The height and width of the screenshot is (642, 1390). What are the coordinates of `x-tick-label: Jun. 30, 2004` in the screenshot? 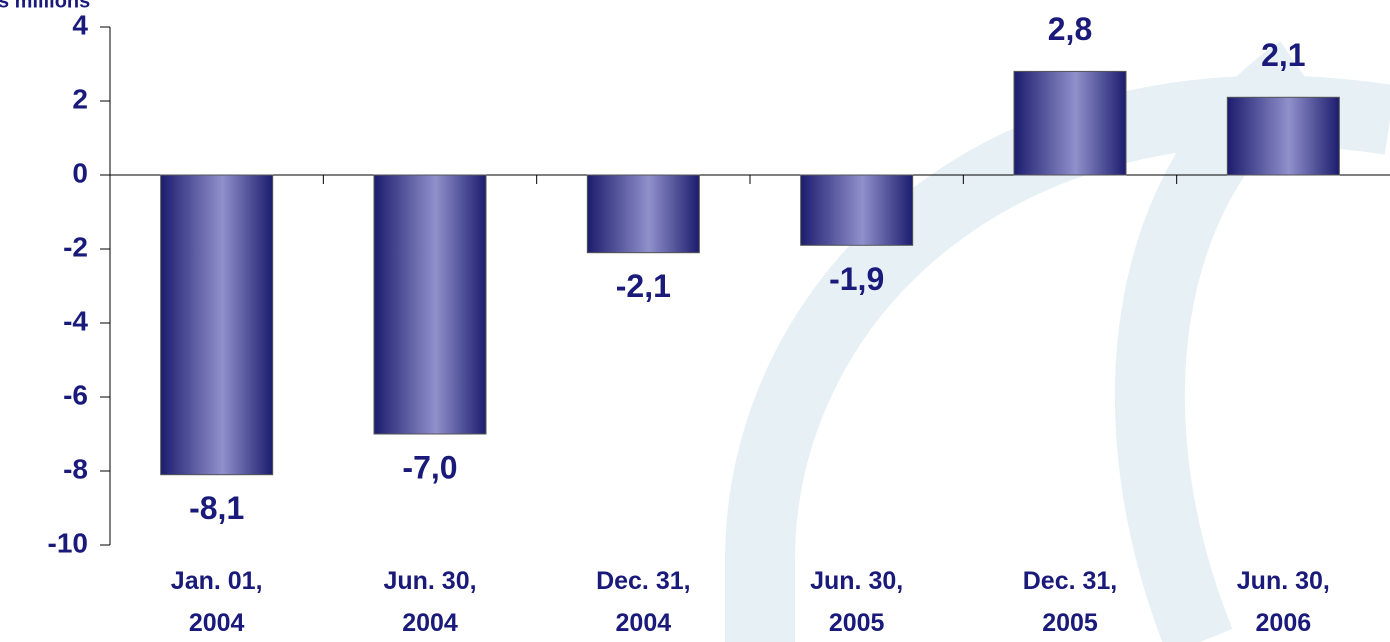 It's located at (429, 602).